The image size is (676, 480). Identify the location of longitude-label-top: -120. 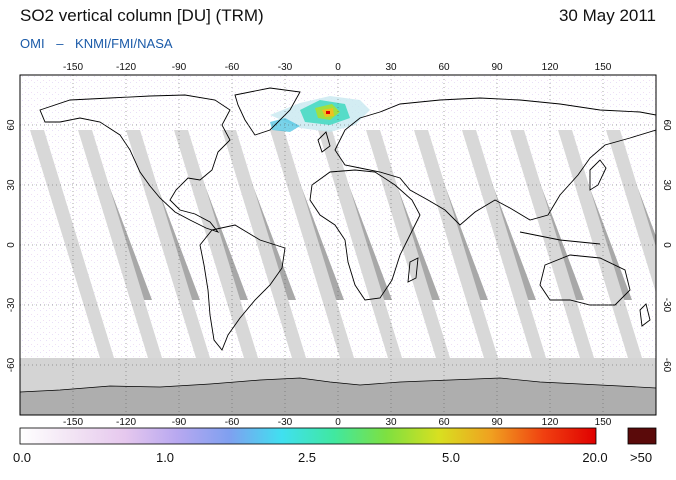
(126, 67).